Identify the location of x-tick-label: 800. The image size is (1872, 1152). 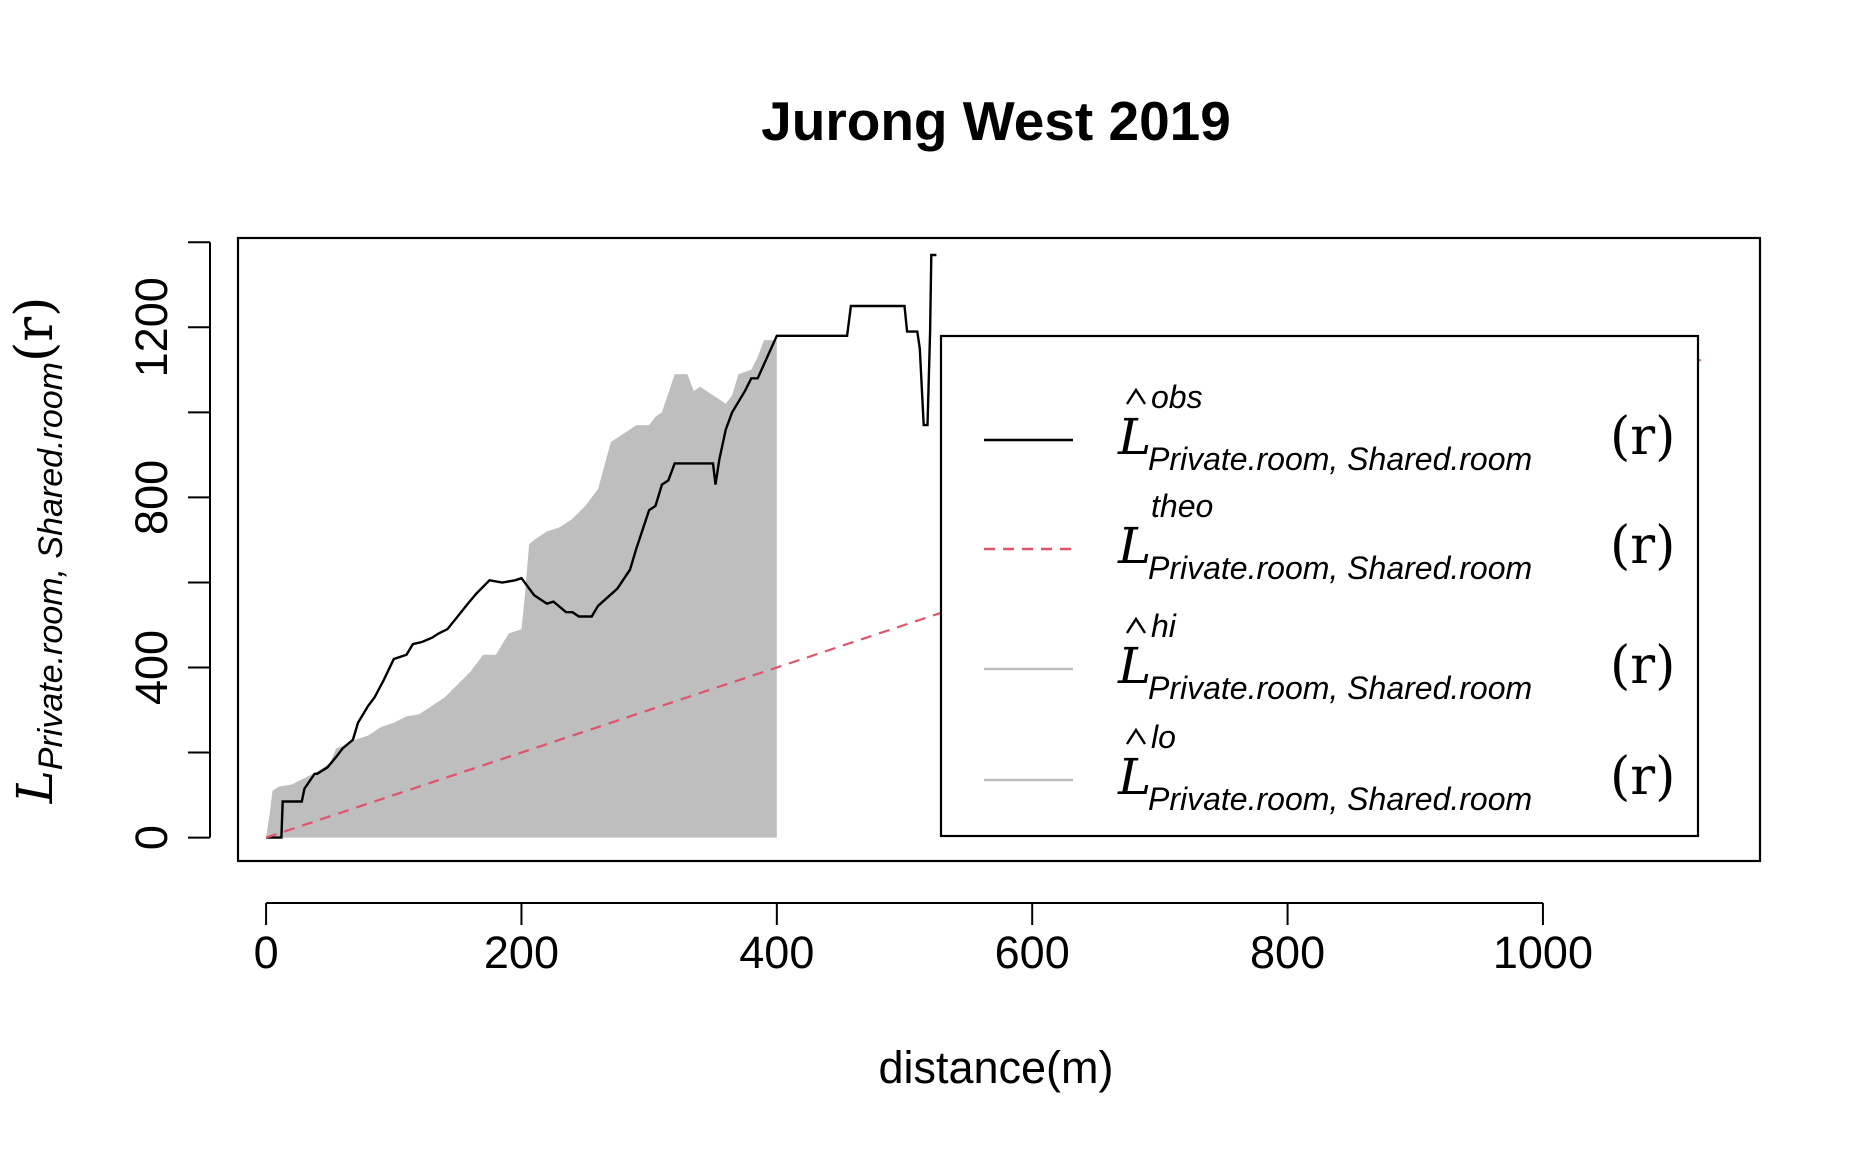
(1287, 952).